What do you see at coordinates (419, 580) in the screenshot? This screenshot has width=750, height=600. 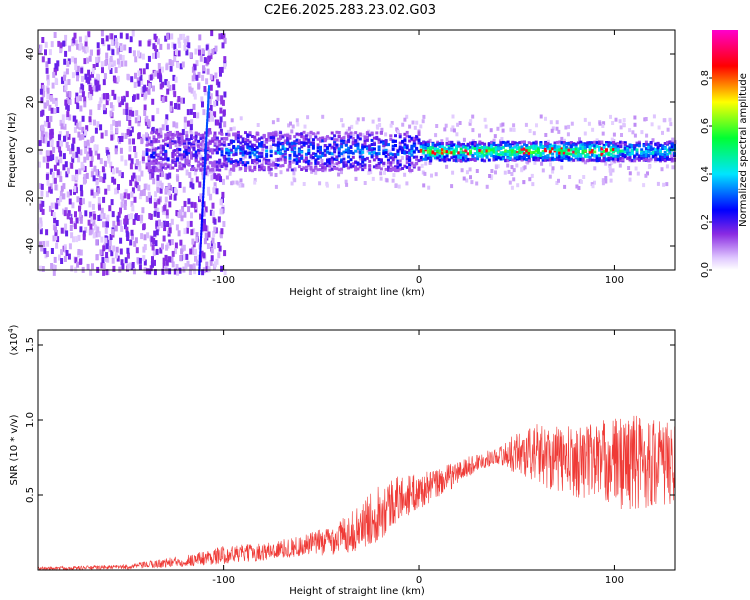 I see `snr-x-tick-label: 0` at bounding box center [419, 580].